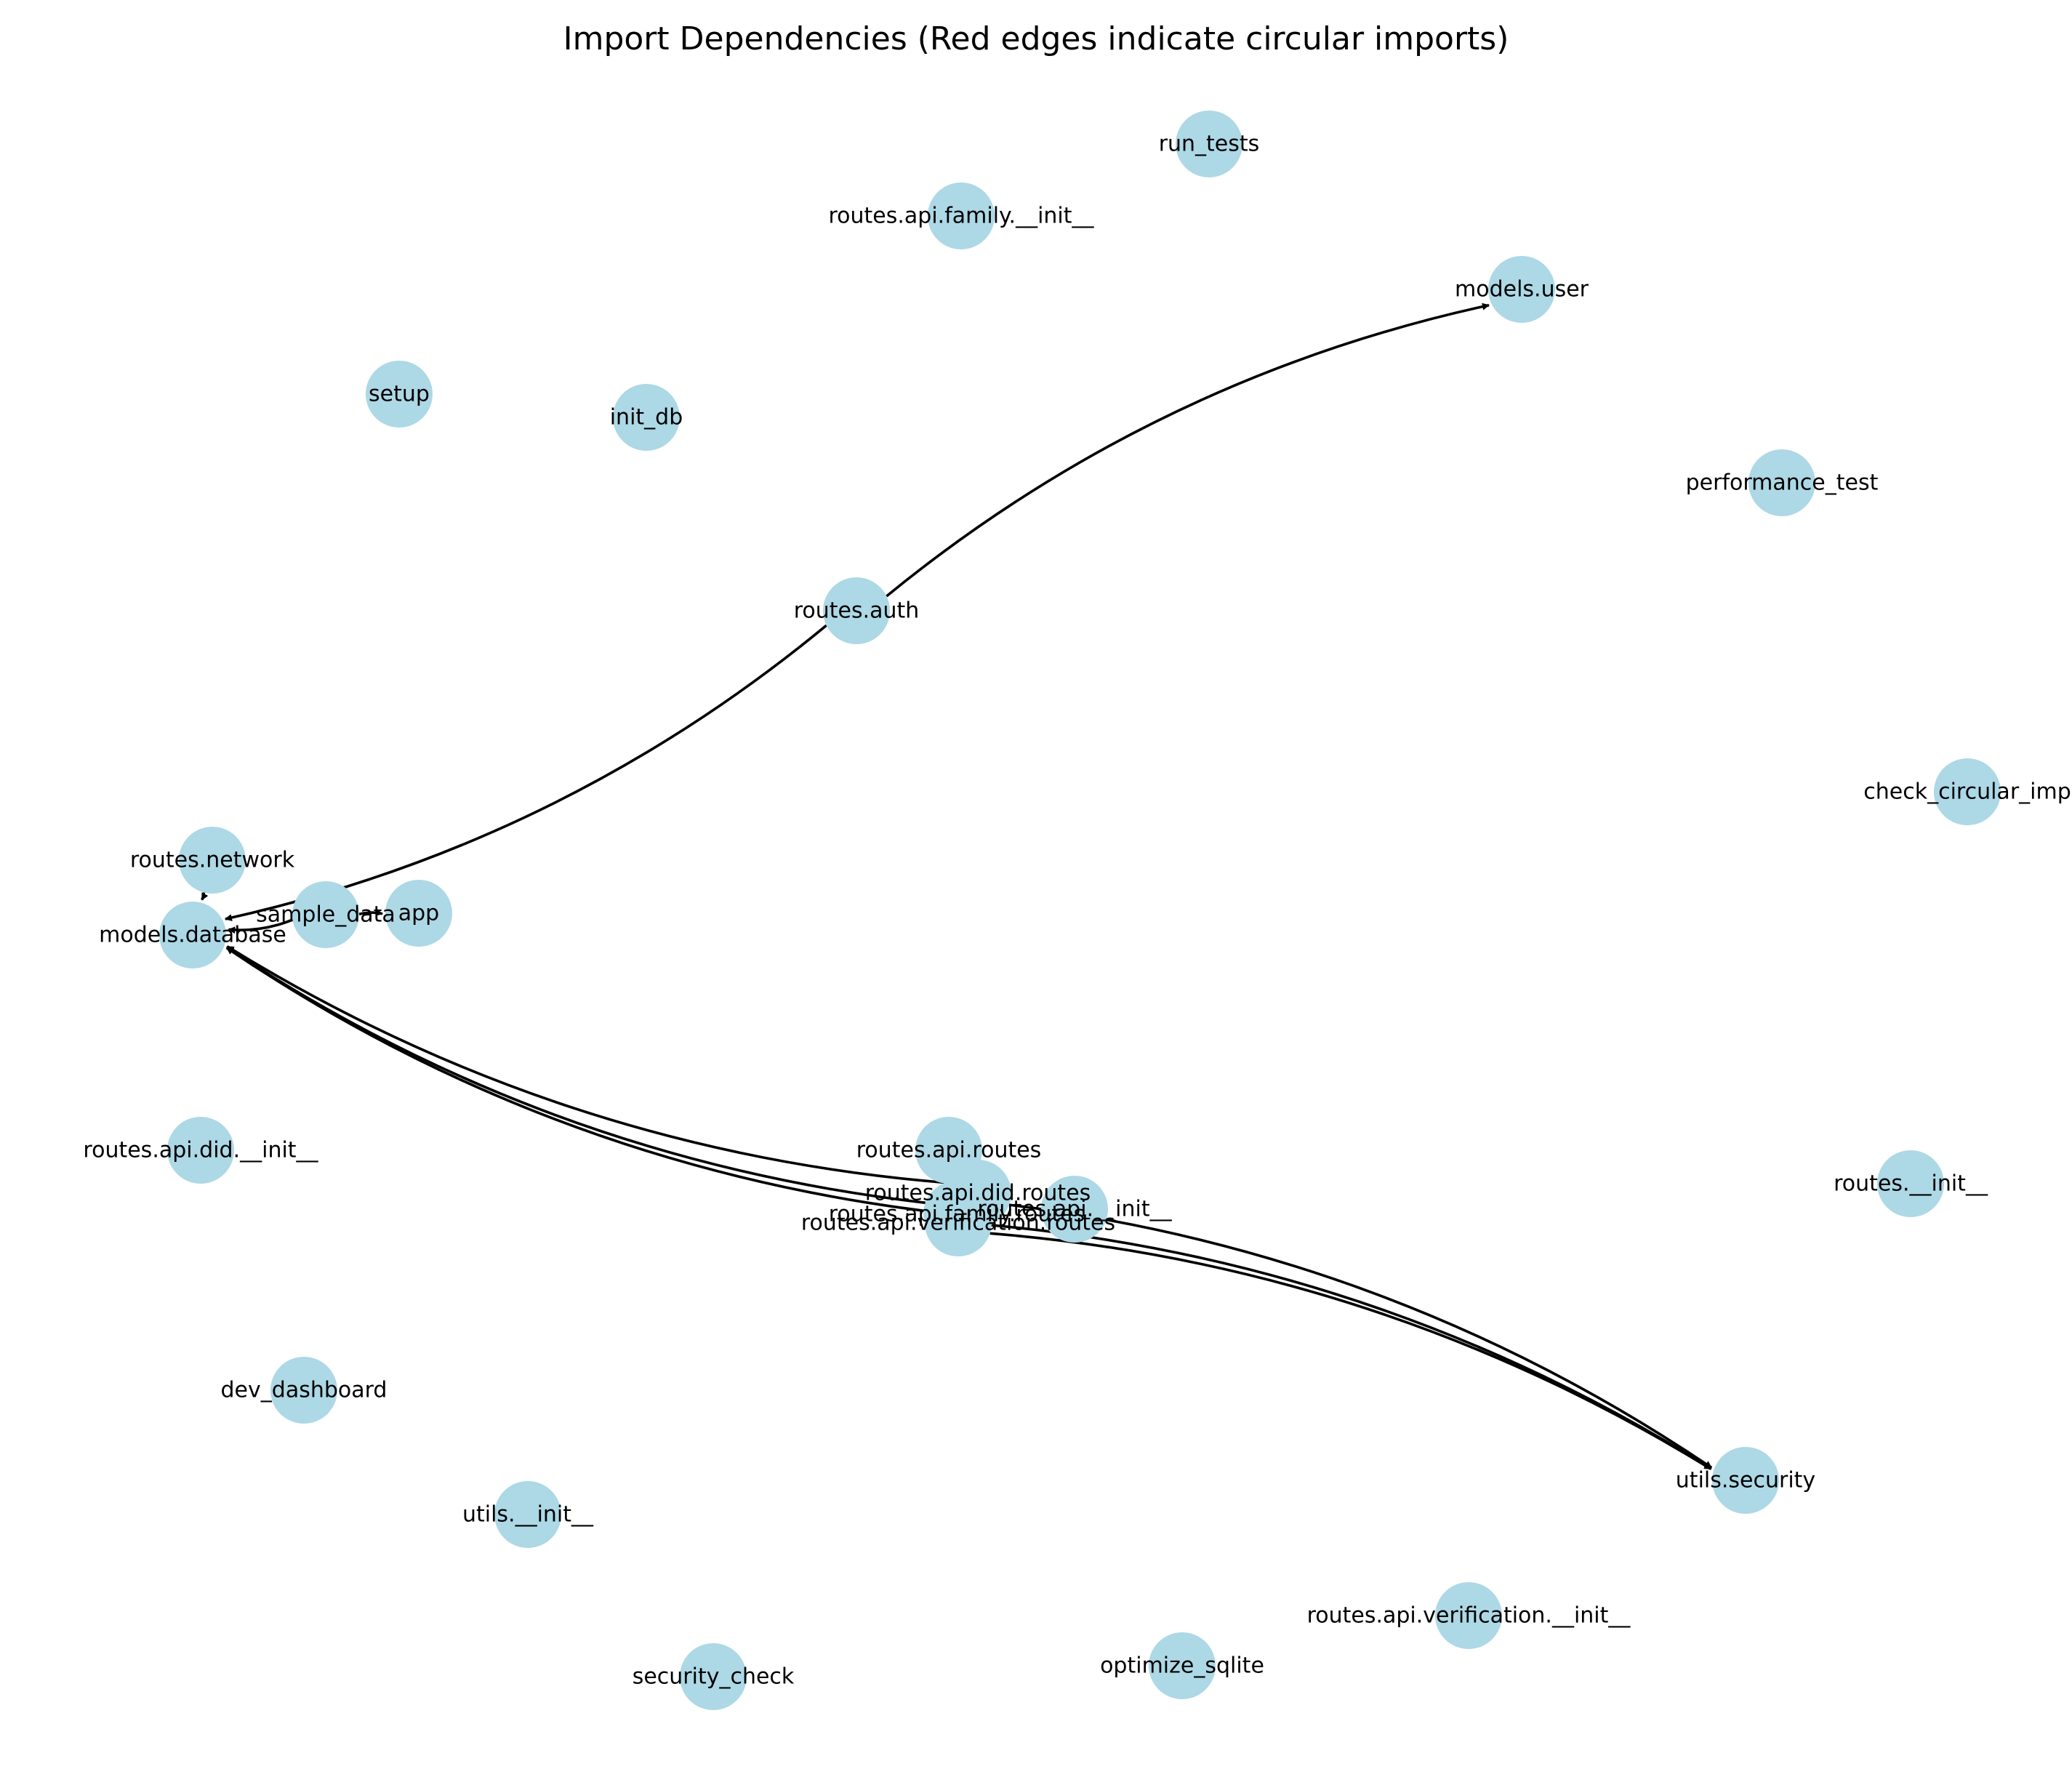 The image size is (2072, 1769). I want to click on node-label-routes-api-init: routes.api.__init__, so click(1075, 1209).